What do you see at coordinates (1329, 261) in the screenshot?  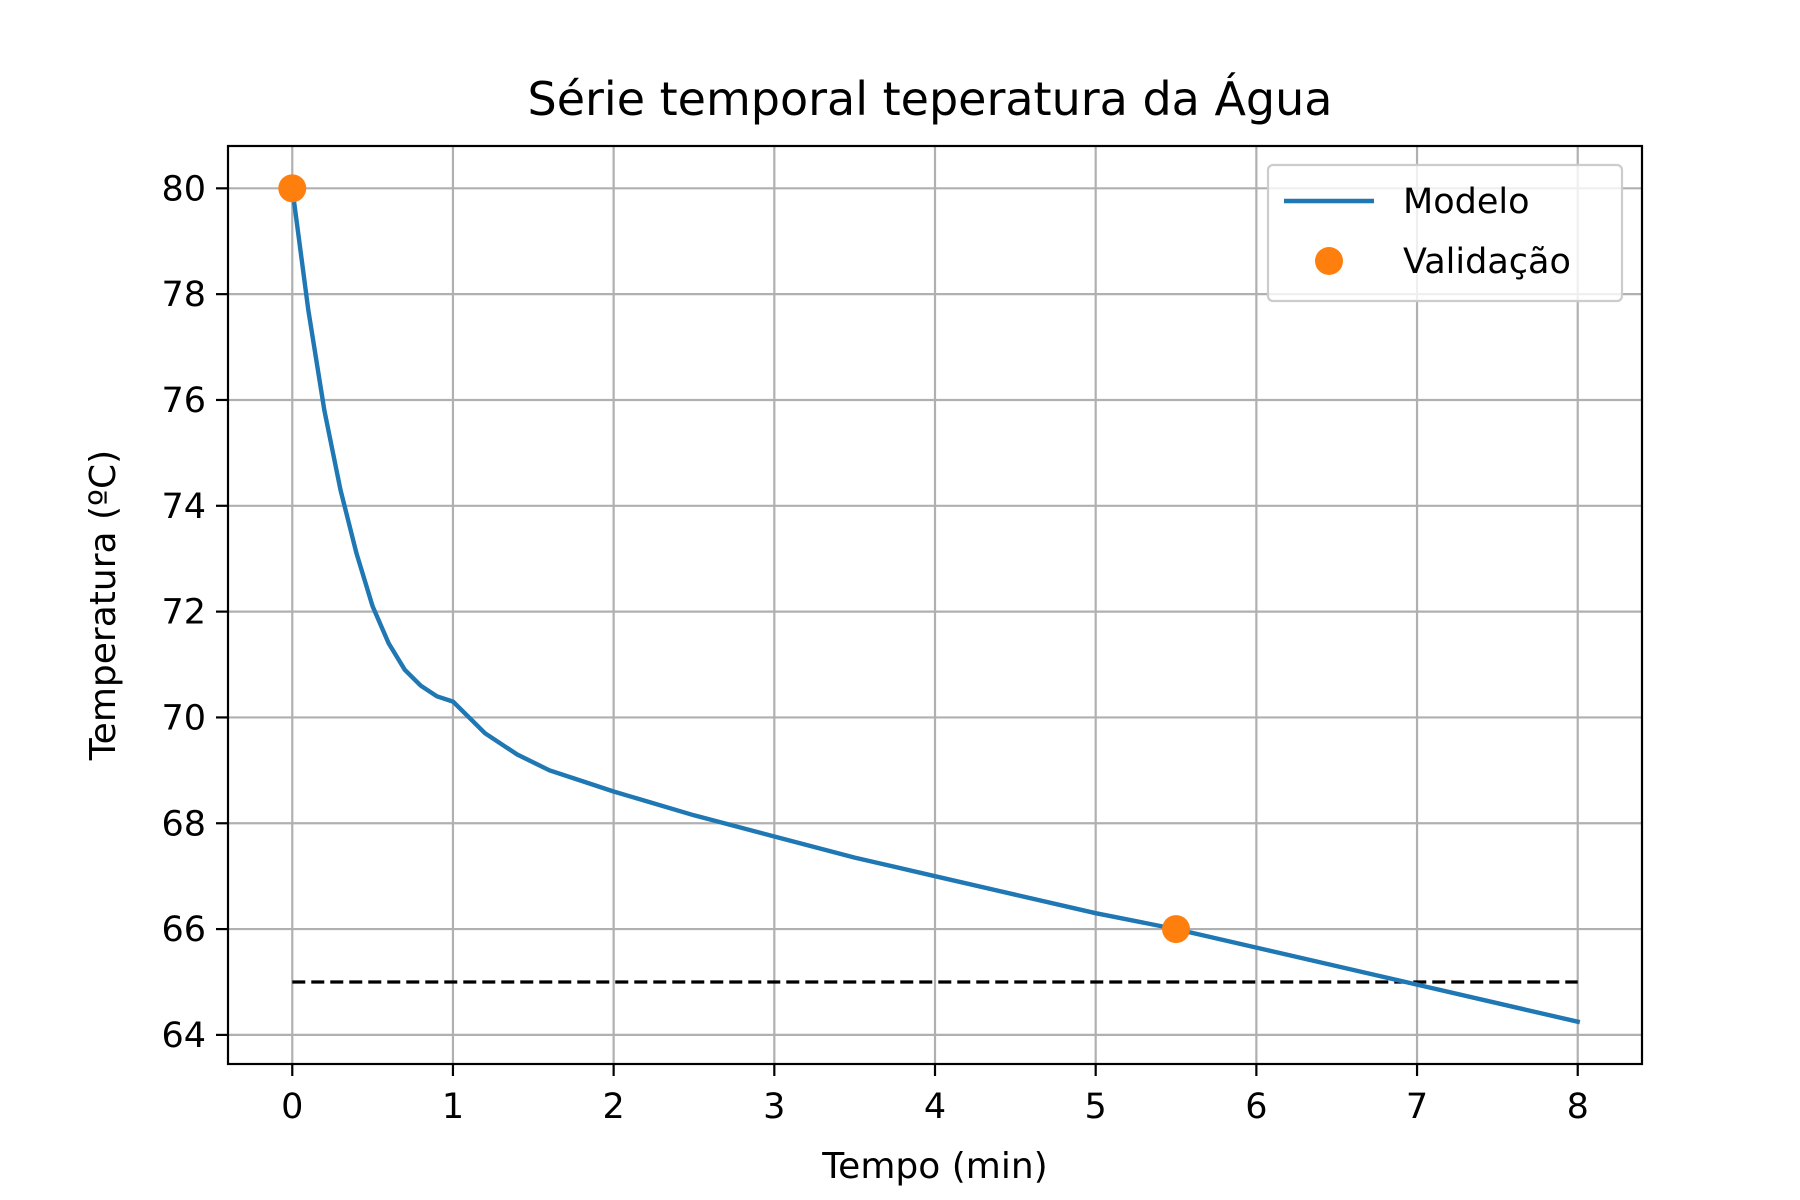 I see `legend-dot-icon` at bounding box center [1329, 261].